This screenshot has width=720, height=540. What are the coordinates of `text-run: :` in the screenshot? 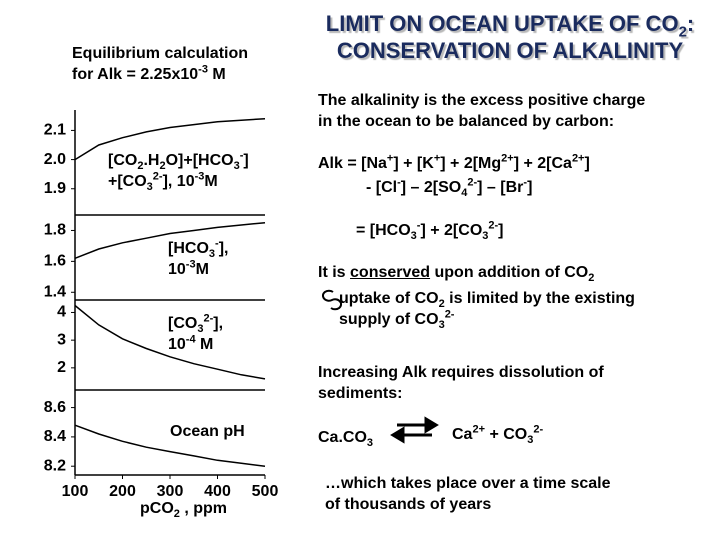 It's located at (690, 23).